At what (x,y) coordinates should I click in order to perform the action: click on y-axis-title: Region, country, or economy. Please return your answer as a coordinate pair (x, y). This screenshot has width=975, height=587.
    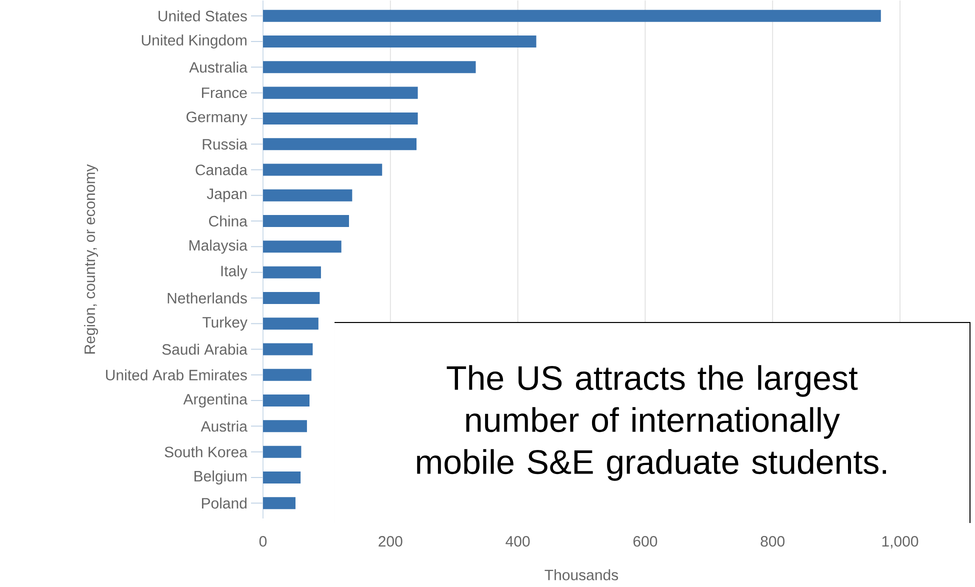
    Looking at the image, I should click on (91, 259).